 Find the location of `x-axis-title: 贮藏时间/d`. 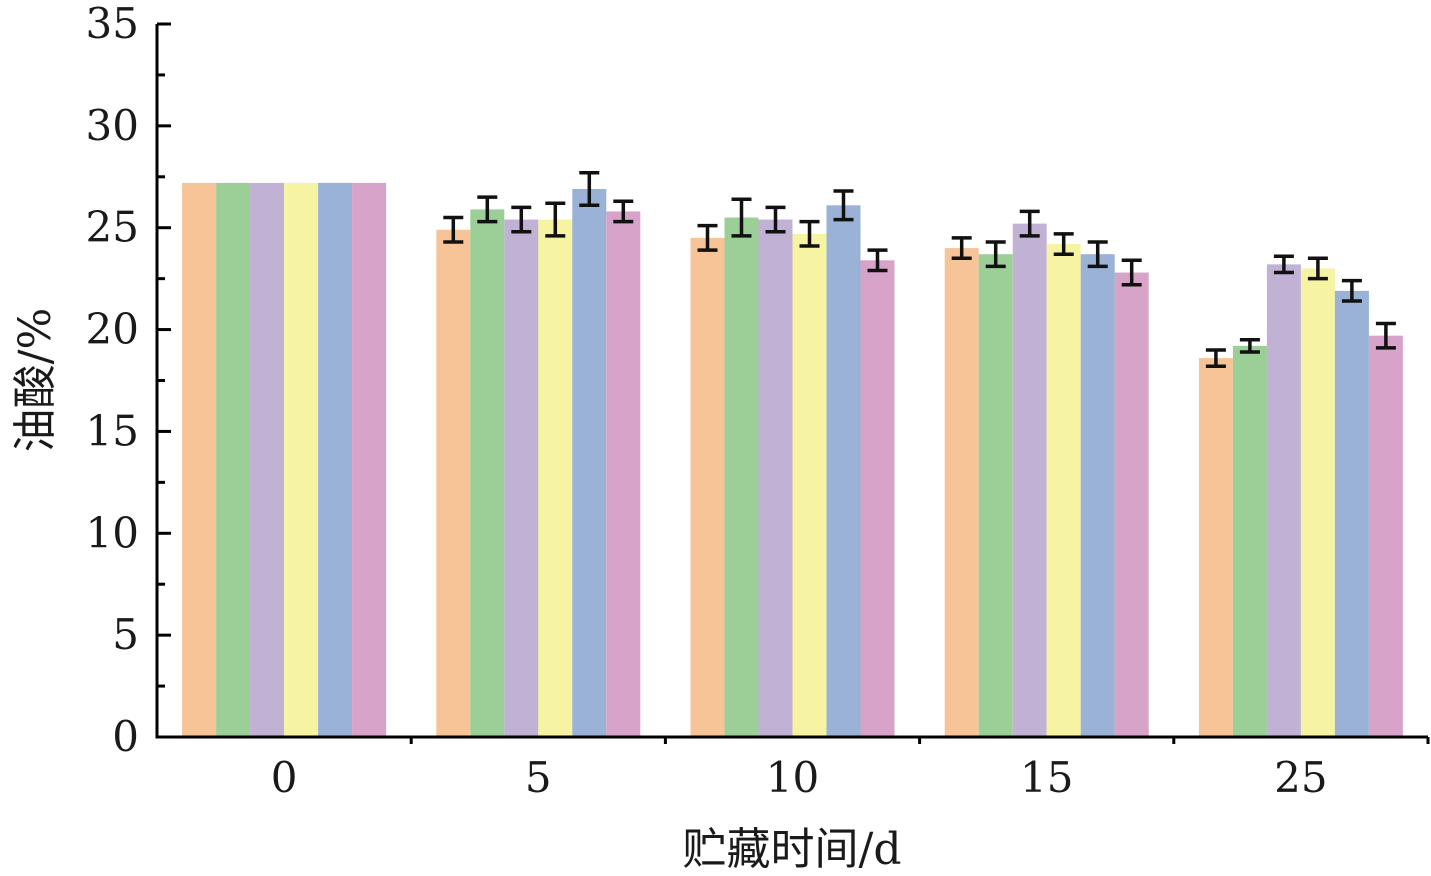

x-axis-title: 贮藏时间/d is located at coordinates (792, 849).